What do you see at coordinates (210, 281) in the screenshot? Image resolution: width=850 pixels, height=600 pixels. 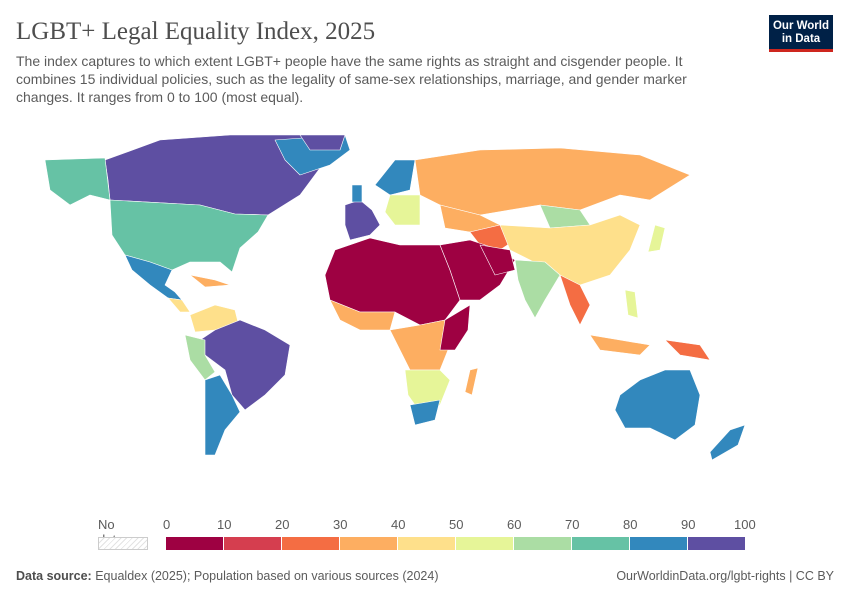 I see `region-caribbean` at bounding box center [210, 281].